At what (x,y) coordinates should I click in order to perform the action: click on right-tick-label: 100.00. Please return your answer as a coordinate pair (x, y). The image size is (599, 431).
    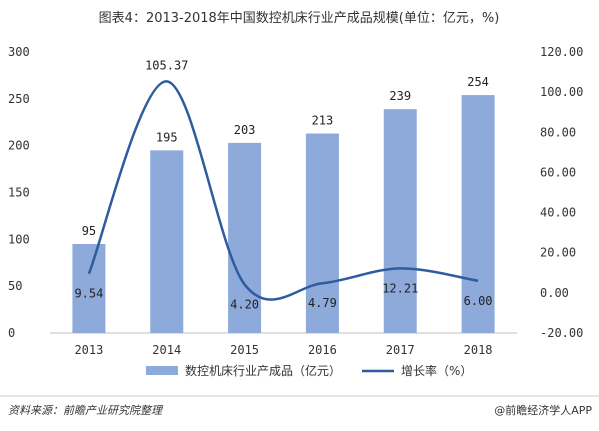
    Looking at the image, I should click on (561, 92).